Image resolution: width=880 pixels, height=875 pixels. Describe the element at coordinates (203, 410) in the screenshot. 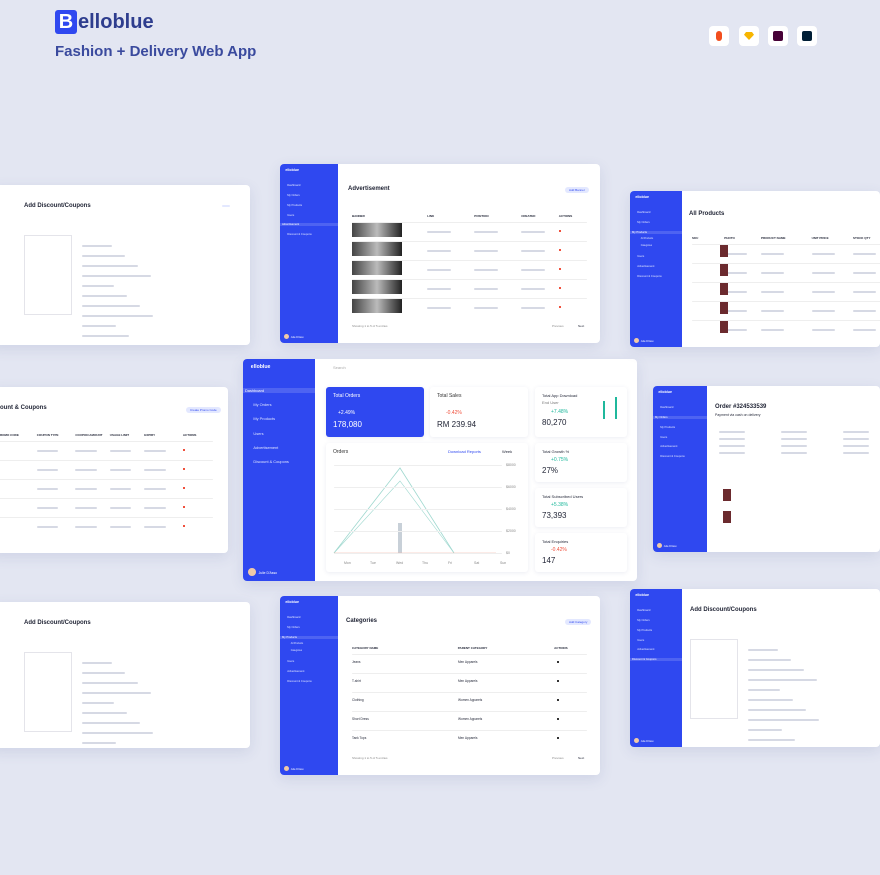

I see `button: Create Promo Code` at that location.